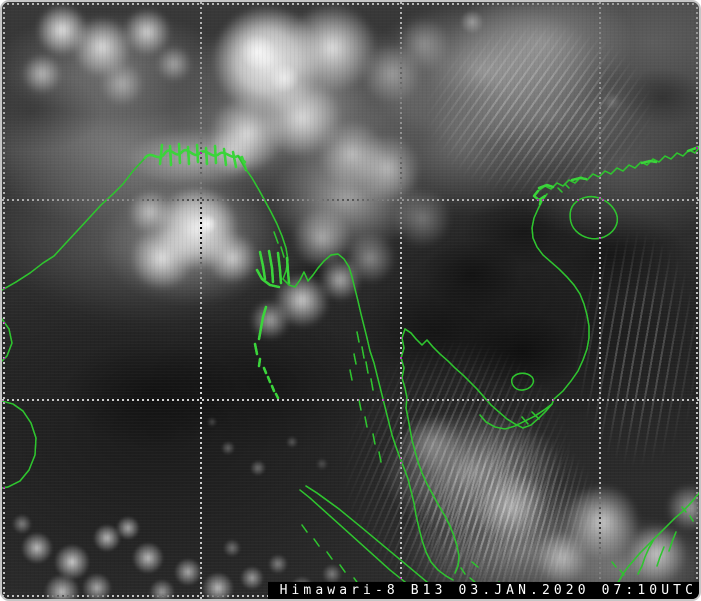 The image size is (701, 601). I want to click on gridline-lon-100e, so click(401, 300).